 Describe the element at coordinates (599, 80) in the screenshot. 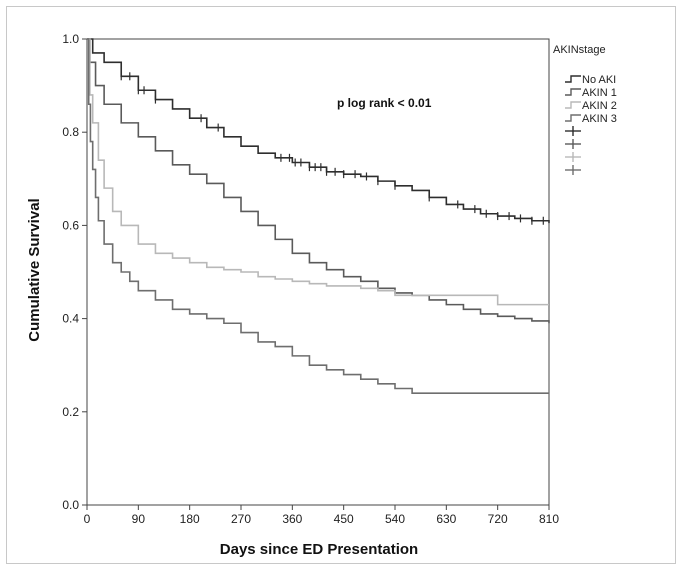

I see `legend-label: No AKI` at that location.